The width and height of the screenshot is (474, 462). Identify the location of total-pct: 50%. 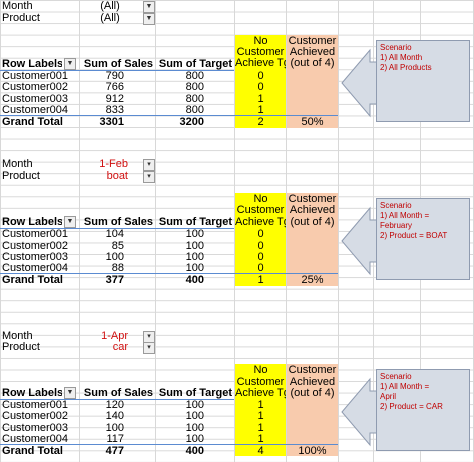
(312, 122).